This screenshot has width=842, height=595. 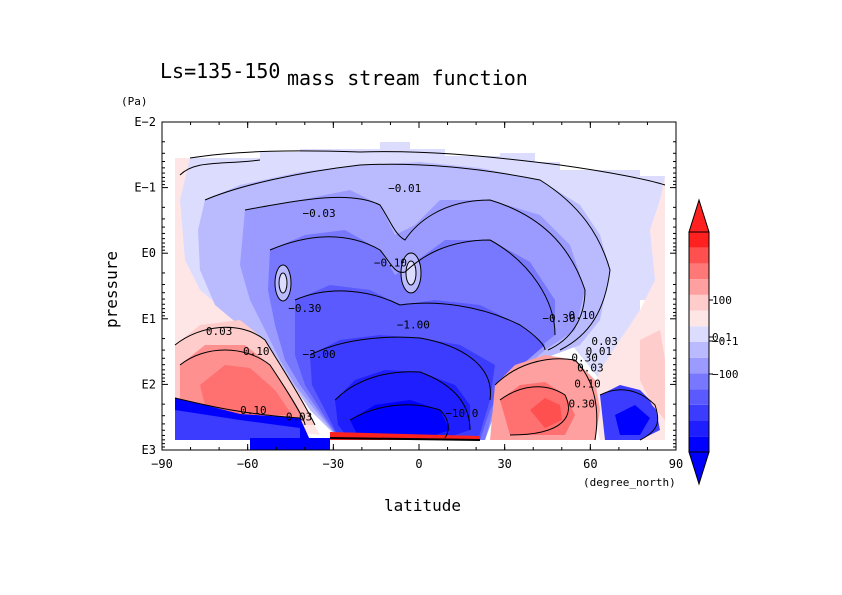 What do you see at coordinates (220, 71) in the screenshot?
I see `season-label: Ls=135-150` at bounding box center [220, 71].